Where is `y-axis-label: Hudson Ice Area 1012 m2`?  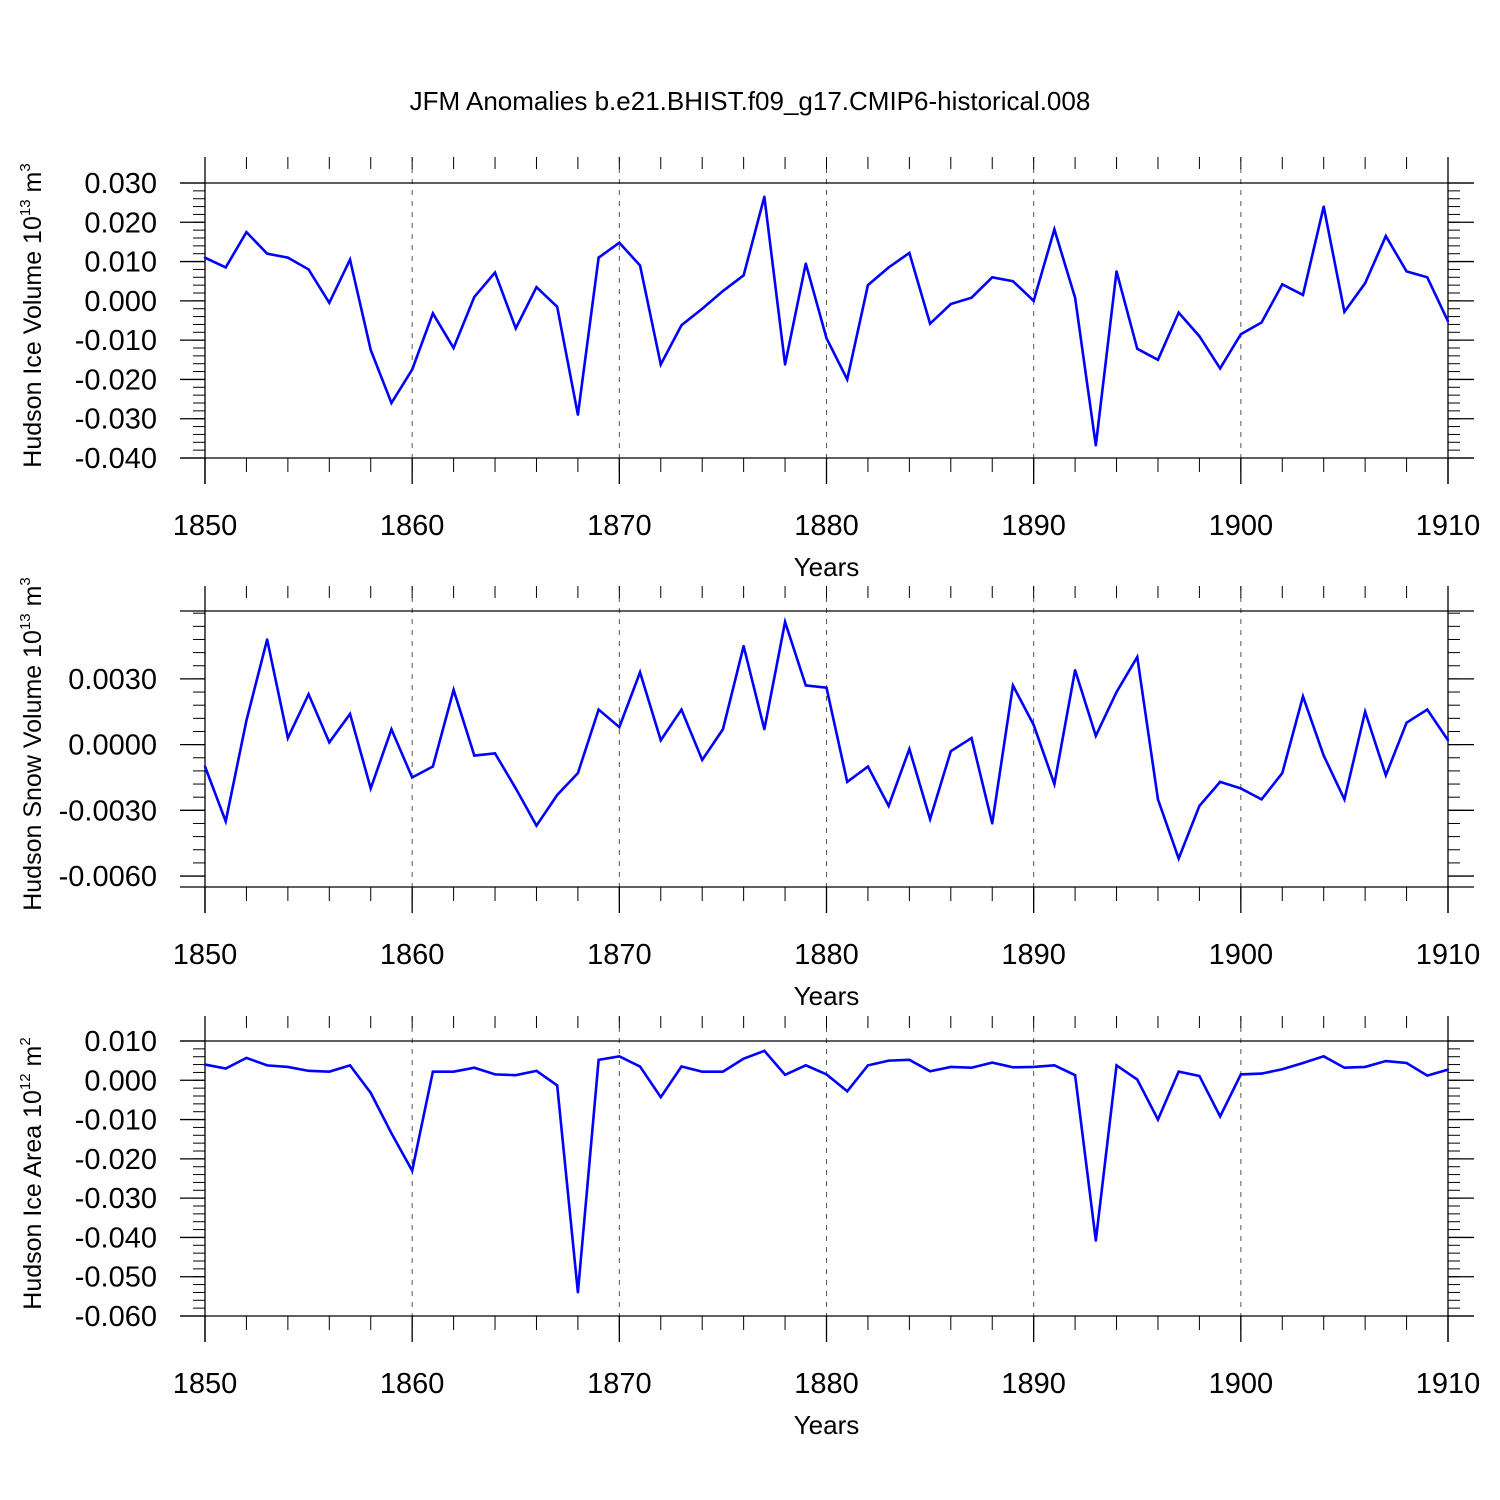
y-axis-label: Hudson Ice Area 1012 m2 is located at coordinates (32, 1173).